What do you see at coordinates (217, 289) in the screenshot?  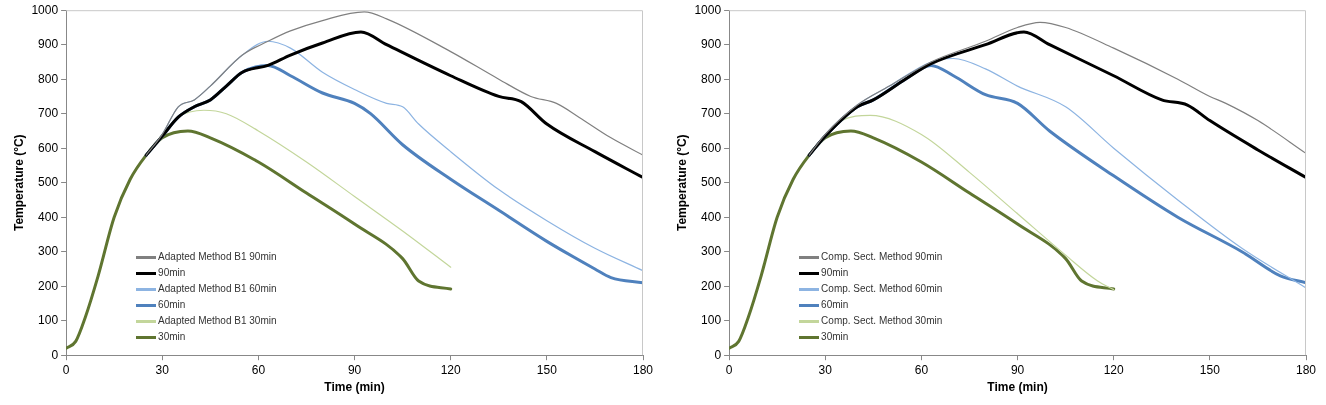 I see `legend-label: Adapted Method B1 60min` at bounding box center [217, 289].